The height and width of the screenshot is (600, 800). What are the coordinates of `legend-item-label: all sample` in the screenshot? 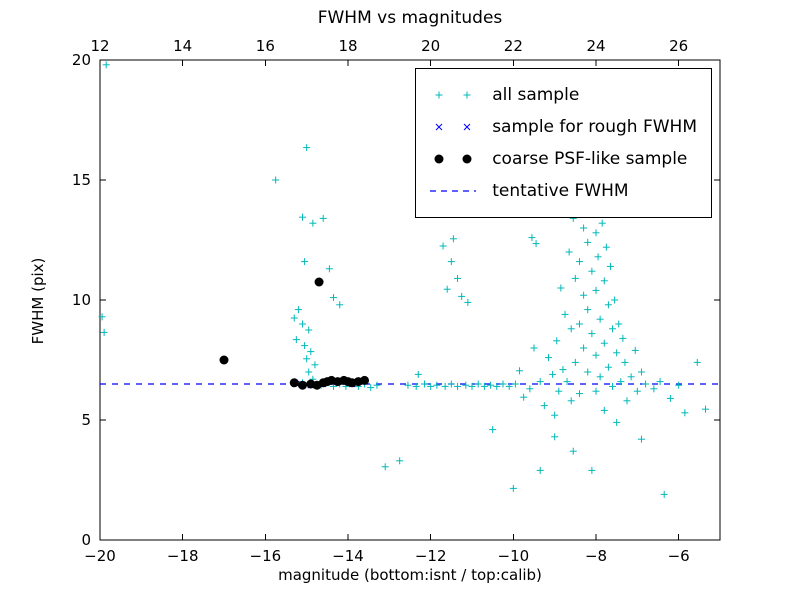 It's located at (536, 95).